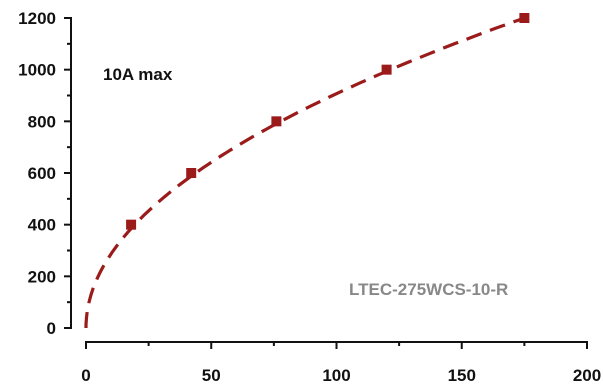 The image size is (603, 384). Describe the element at coordinates (336, 375) in the screenshot. I see `x-tick-label: 100` at that location.